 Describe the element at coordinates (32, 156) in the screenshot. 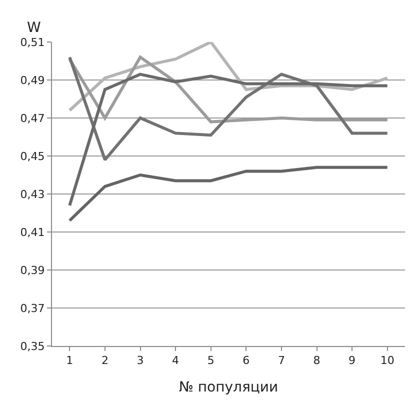

I see `y-tick-label: 0,45` at that location.